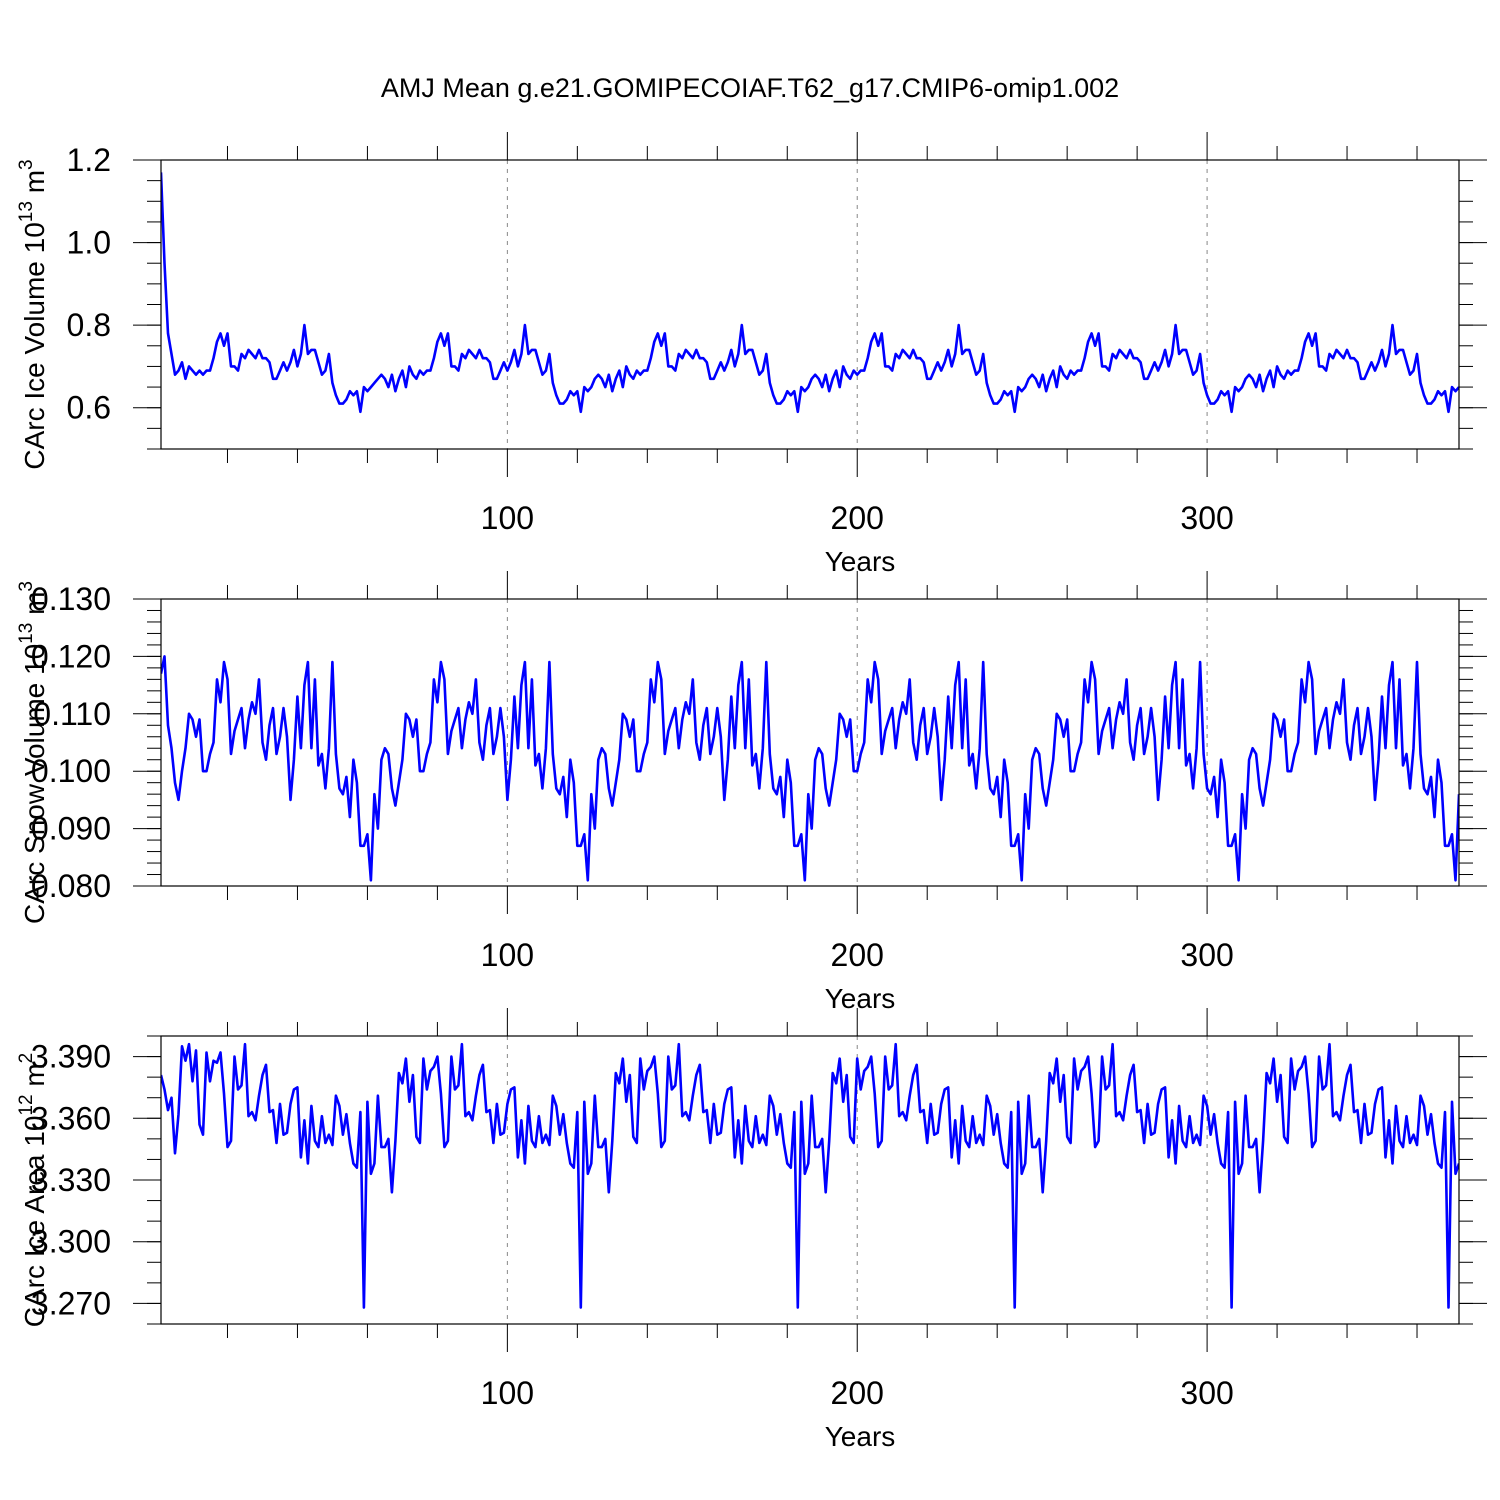 The image size is (1500, 1500). What do you see at coordinates (89, 325) in the screenshot?
I see `y-tick-label: 0.8` at bounding box center [89, 325].